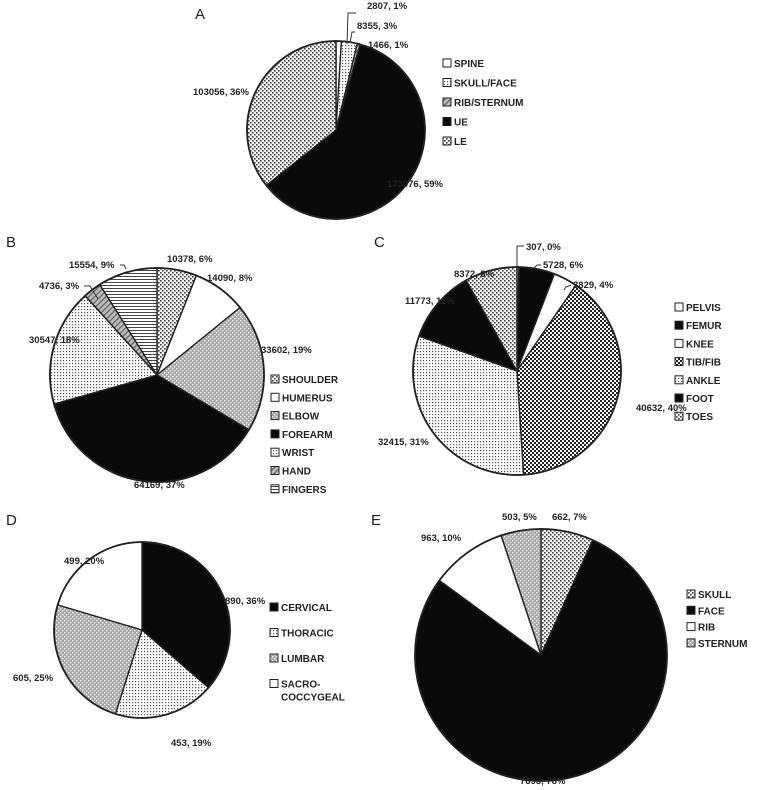 This screenshot has width=768, height=790. What do you see at coordinates (679, 380) in the screenshot?
I see `panel-c-legend-swatch-ankle` at bounding box center [679, 380].